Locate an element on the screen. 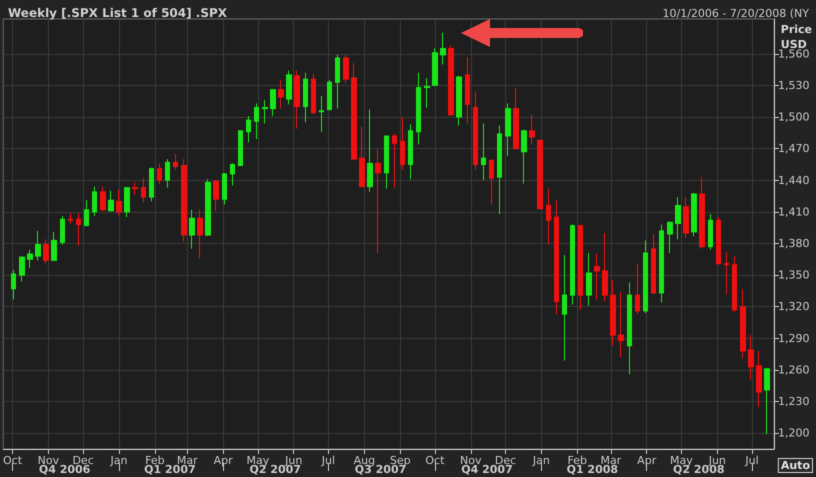  y-tick-label: 1,350 is located at coordinates (794, 275).